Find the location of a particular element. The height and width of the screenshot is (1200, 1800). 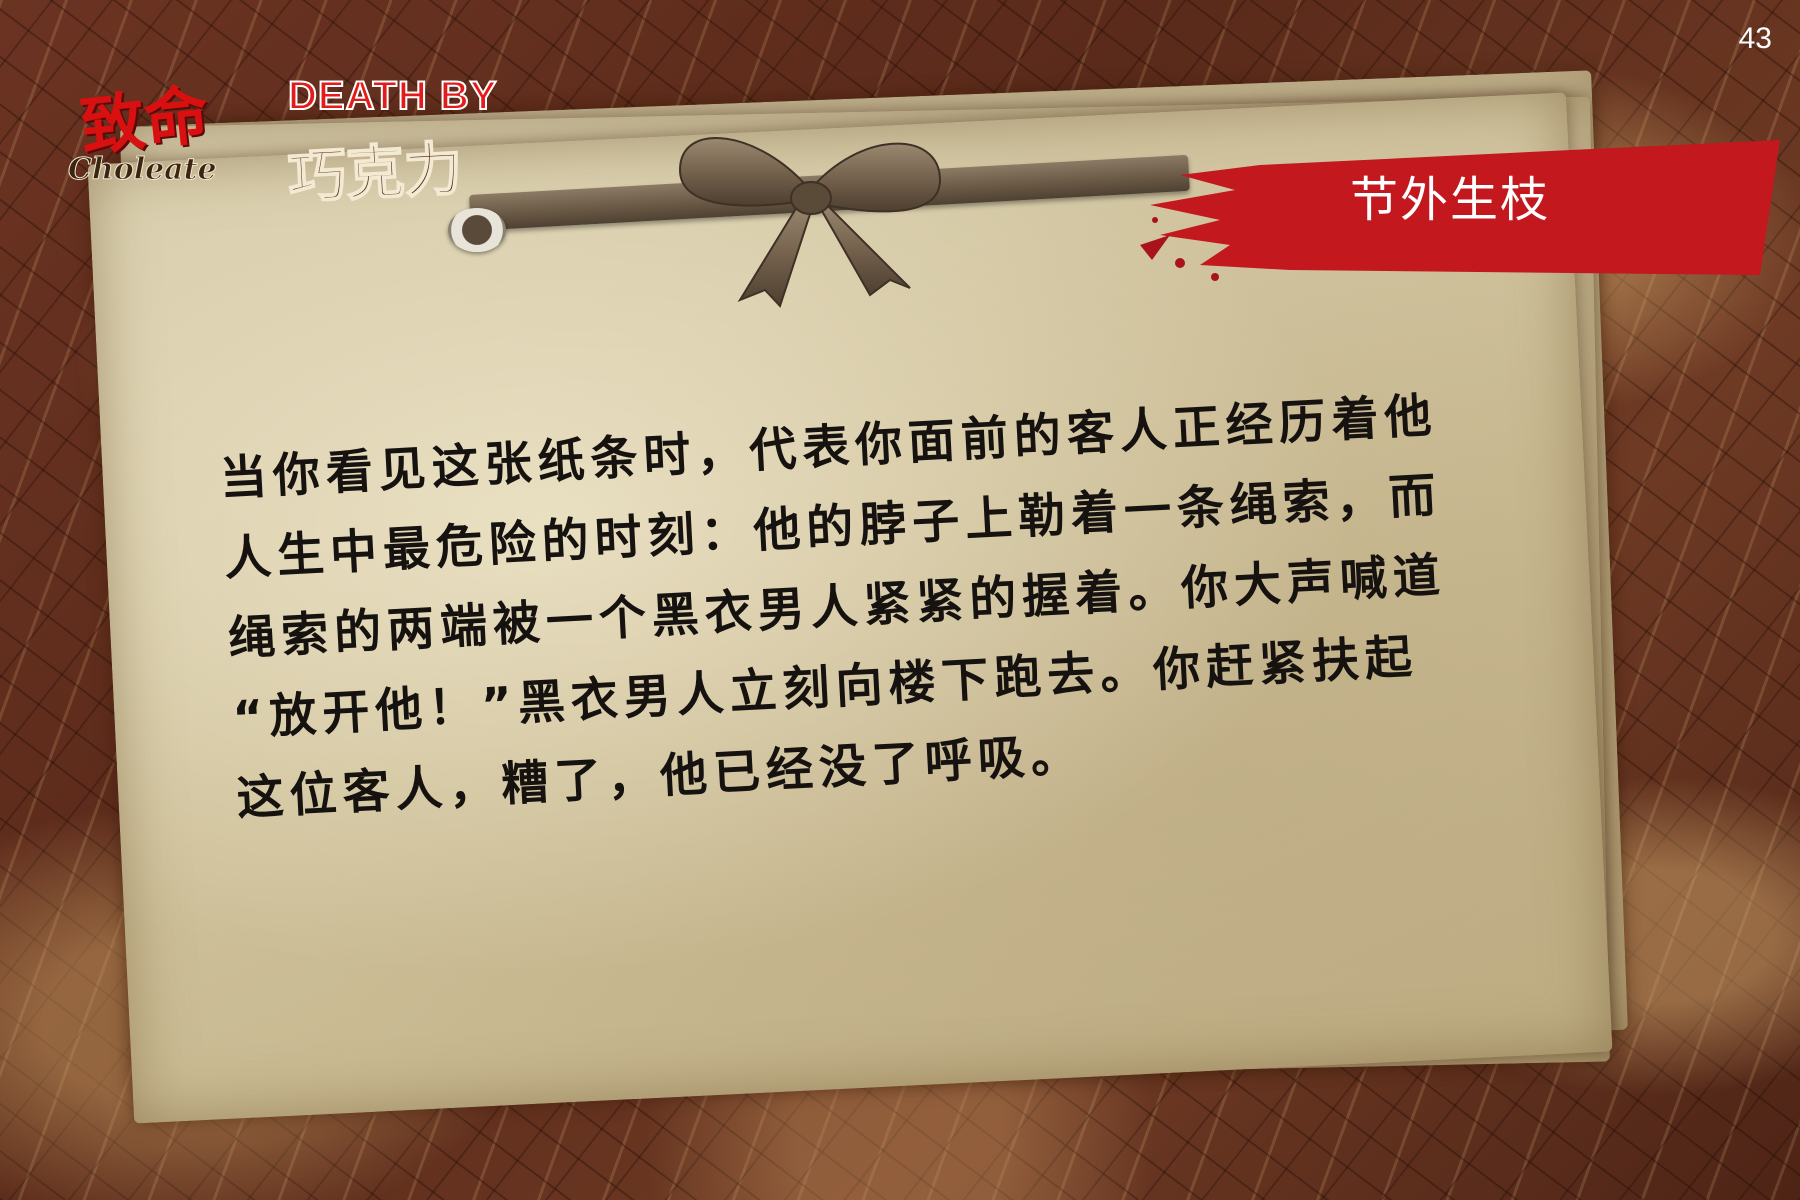

section-tag-brush is located at coordinates (1460, 210).